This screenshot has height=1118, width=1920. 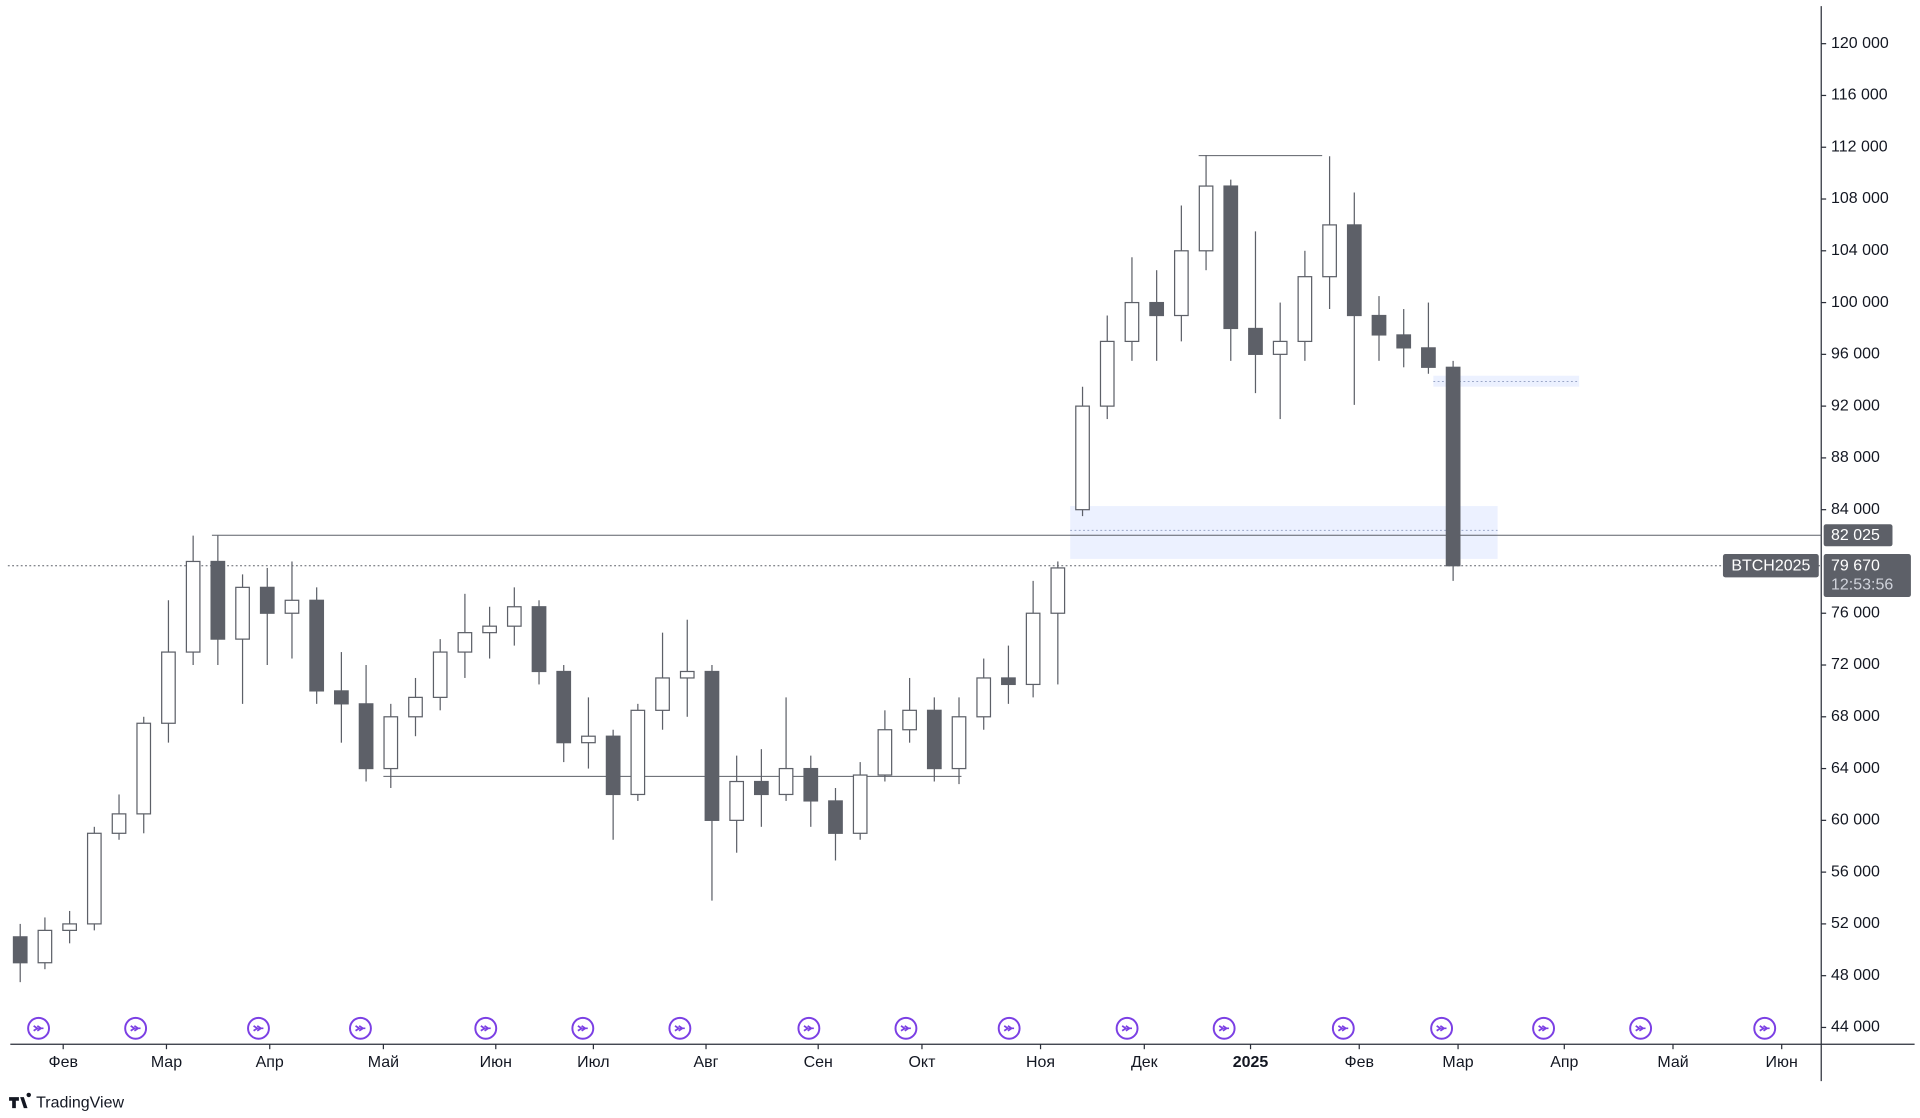 I want to click on level-label: 82 025, so click(x=1855, y=535).